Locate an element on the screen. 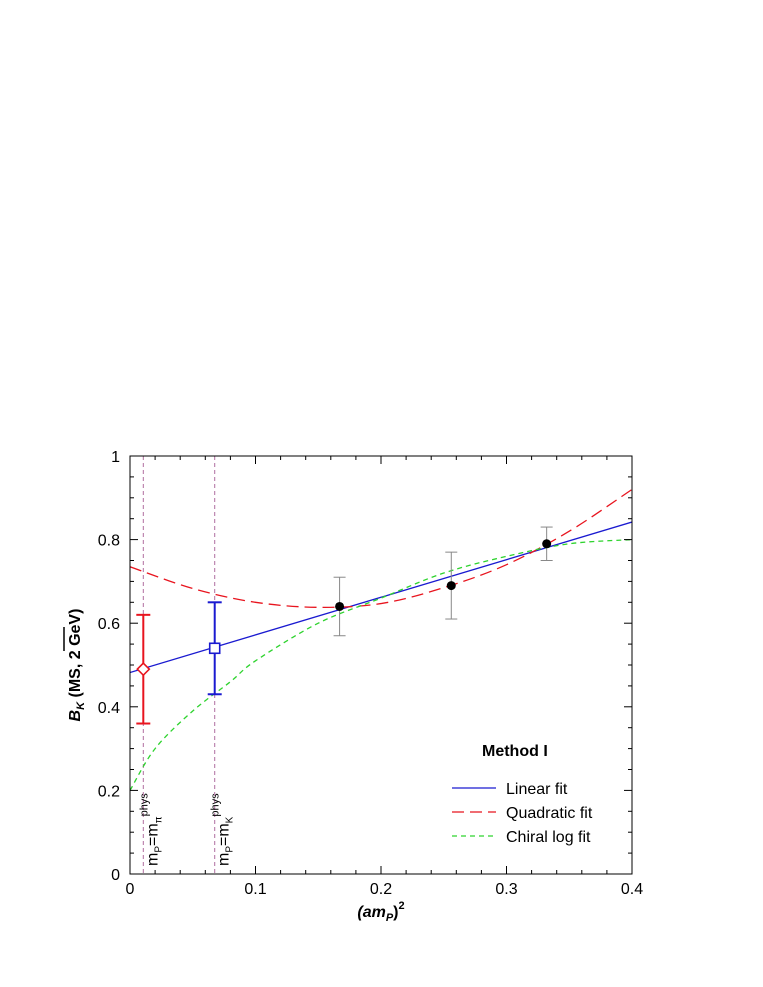 This screenshot has height=987, width=763. reference-lines: mP=mπphys mP=mKphys is located at coordinates (187, 665).